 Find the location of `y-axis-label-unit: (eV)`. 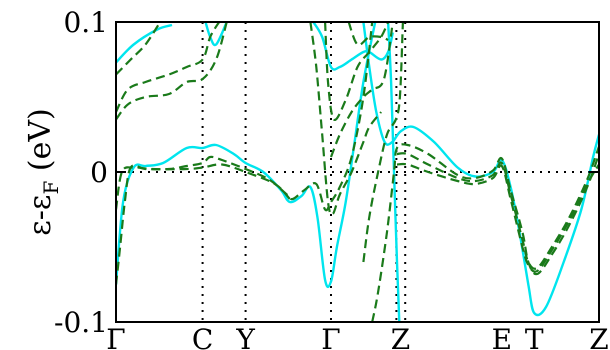

y-axis-label-unit: (eV) is located at coordinates (40, 144).